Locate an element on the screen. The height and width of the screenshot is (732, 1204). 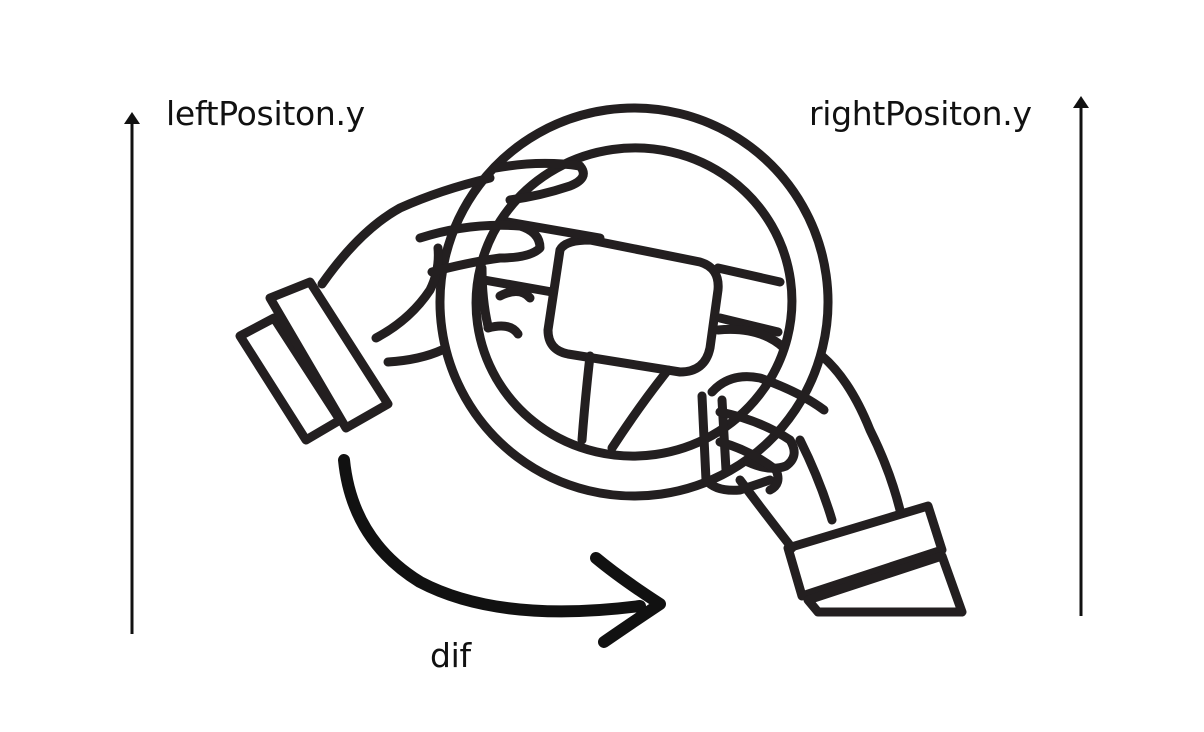
difference-label: dif is located at coordinates (450, 655).